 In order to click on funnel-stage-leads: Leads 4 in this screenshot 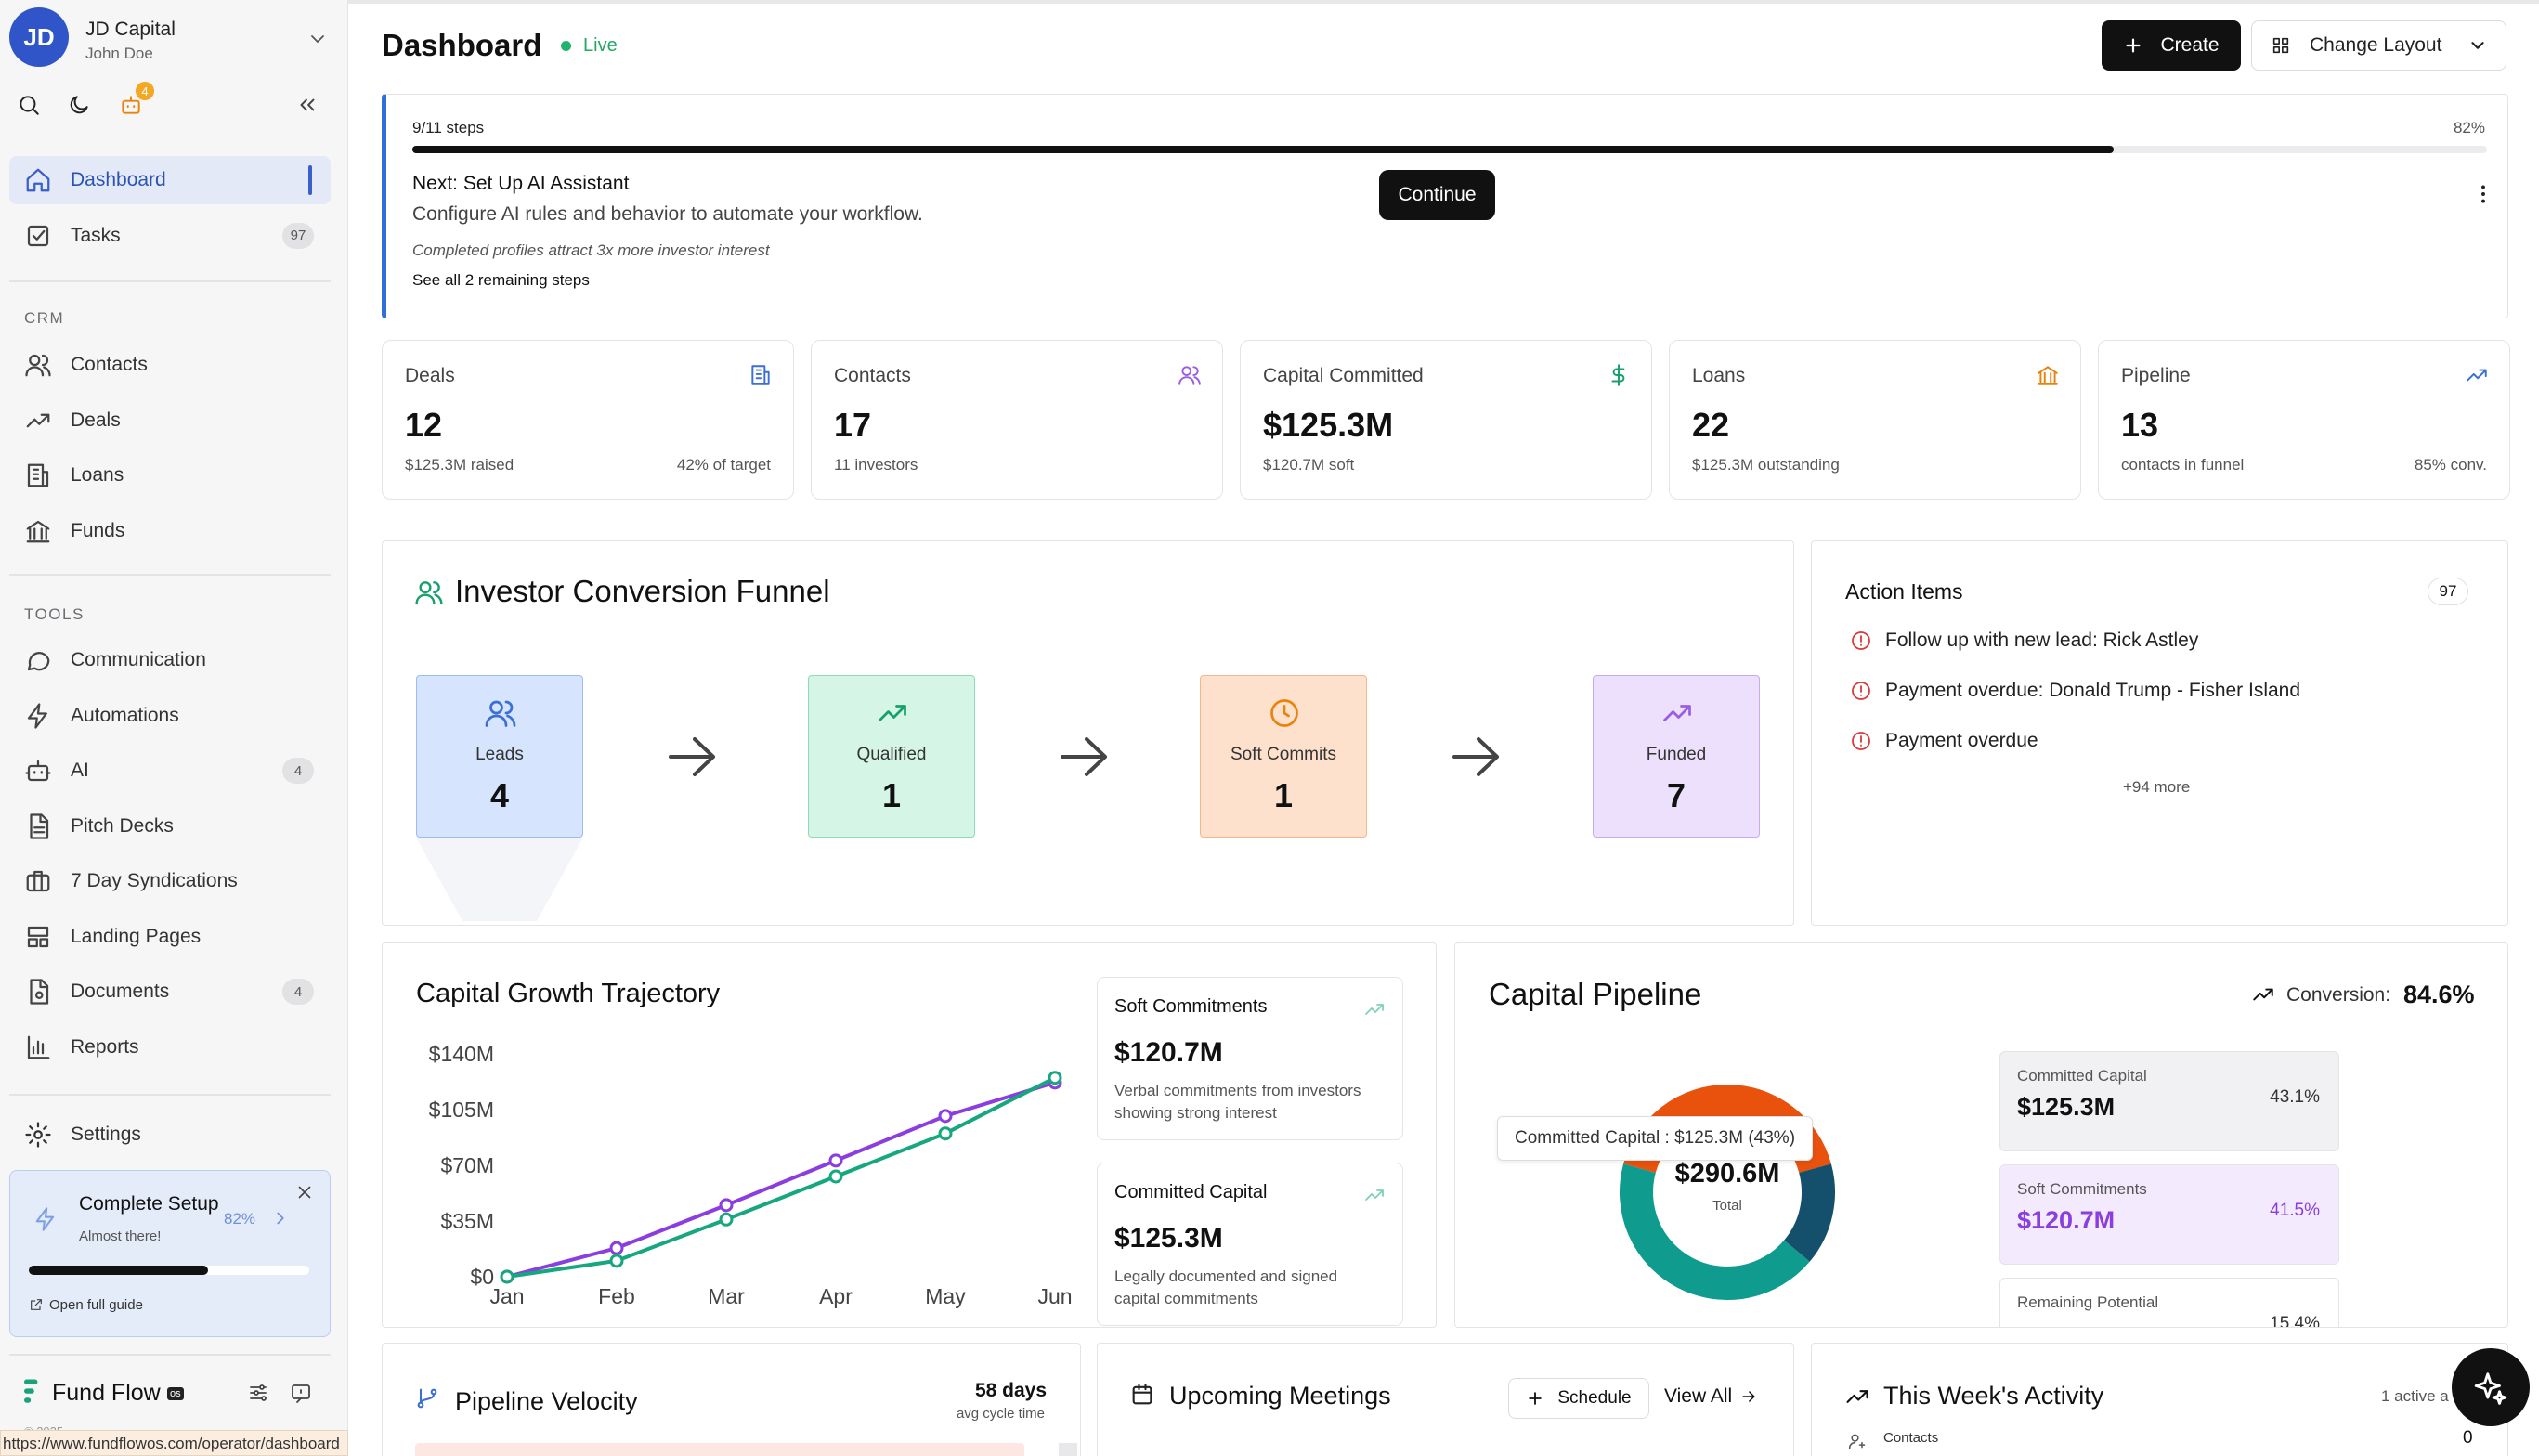, I will do `click(499, 756)`.